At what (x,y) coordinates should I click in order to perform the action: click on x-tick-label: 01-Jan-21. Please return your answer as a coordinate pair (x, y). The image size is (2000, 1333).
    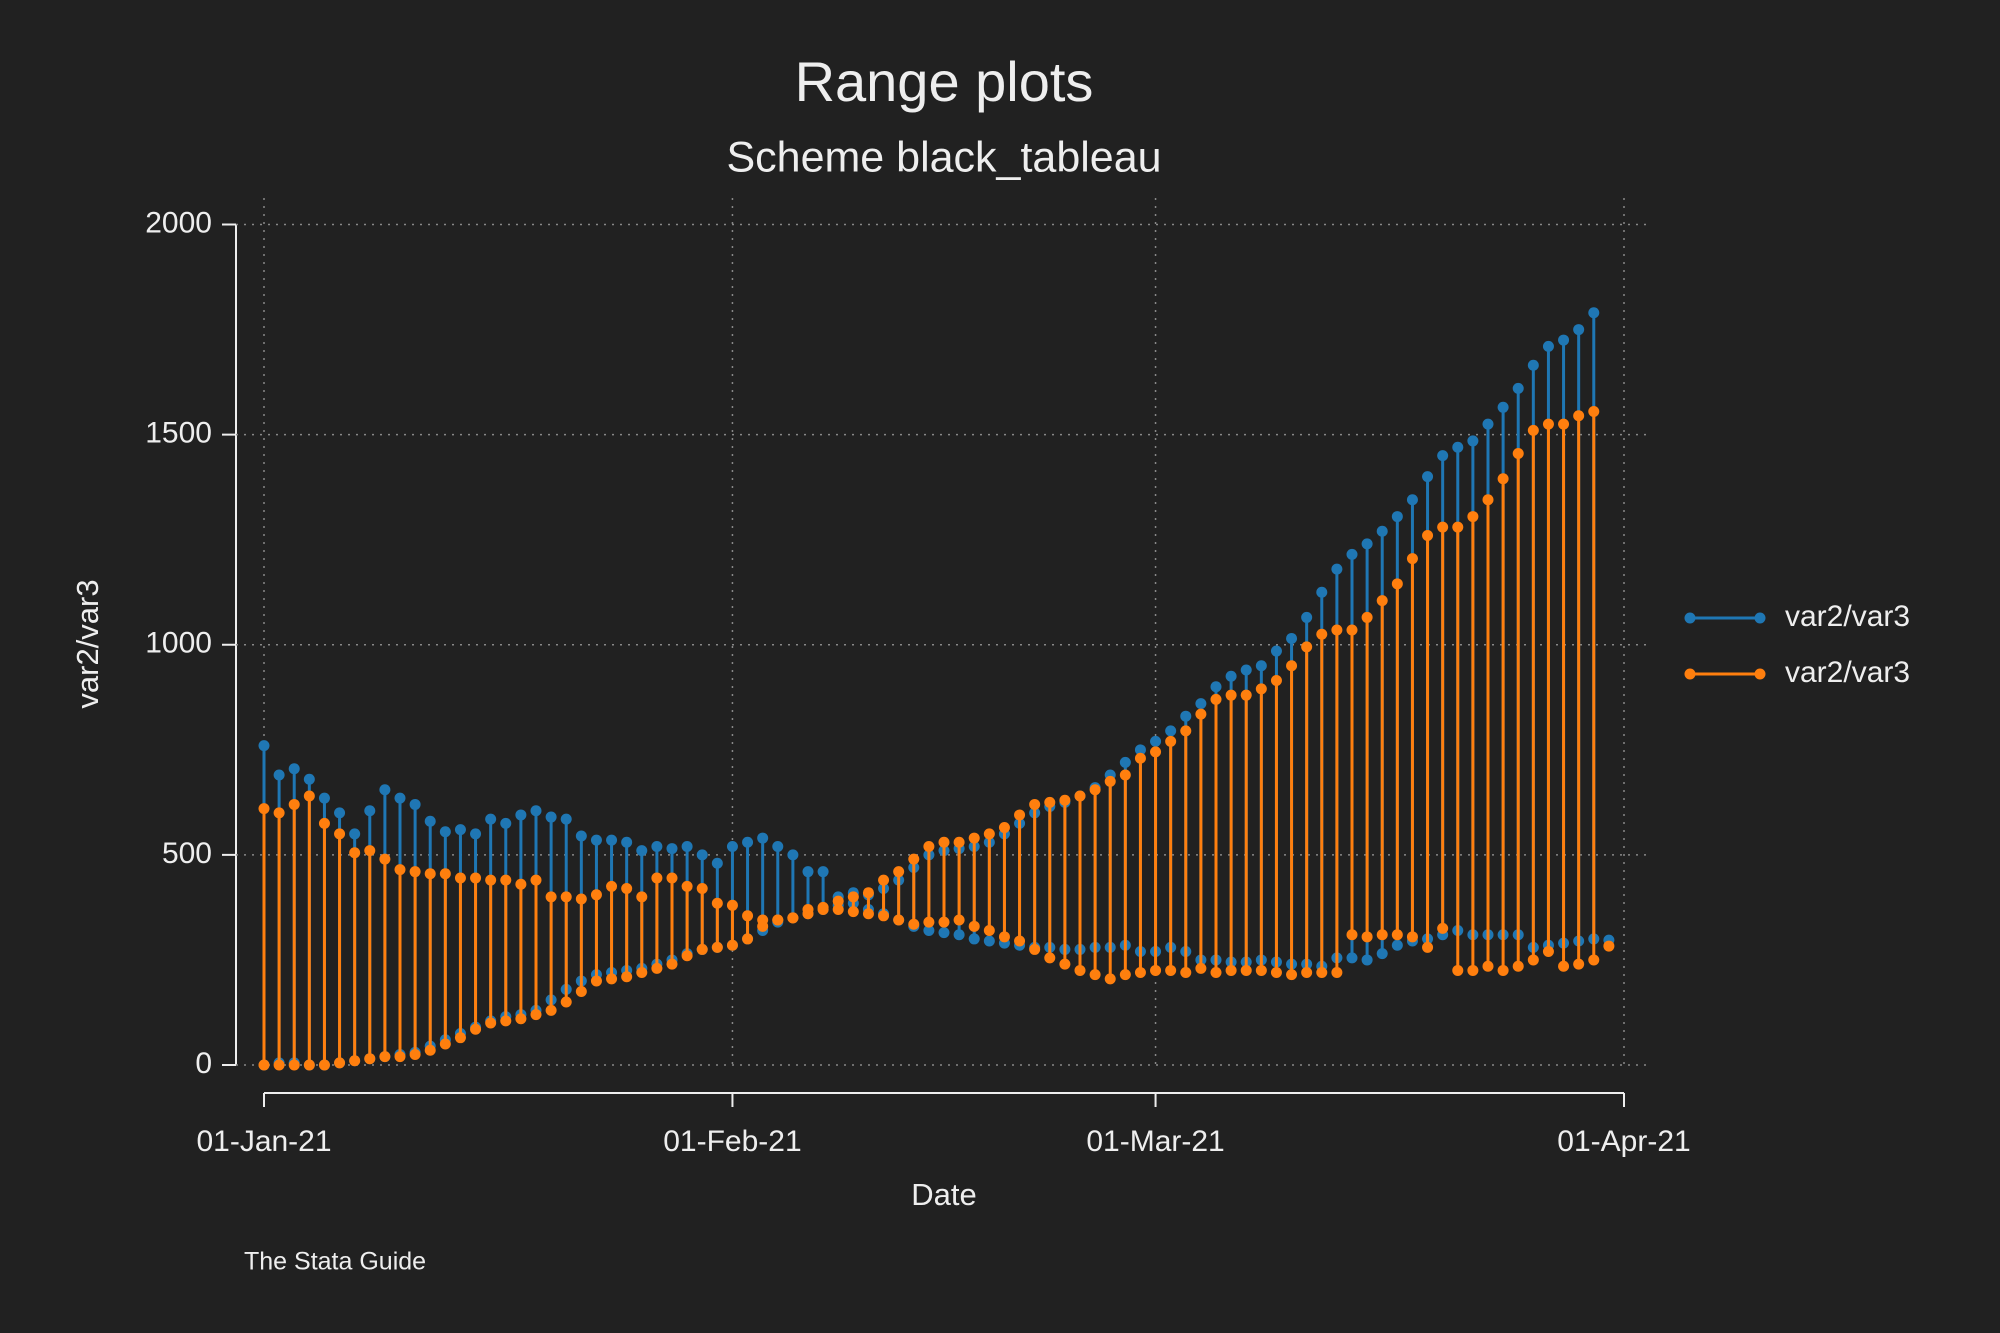
    Looking at the image, I should click on (263, 1141).